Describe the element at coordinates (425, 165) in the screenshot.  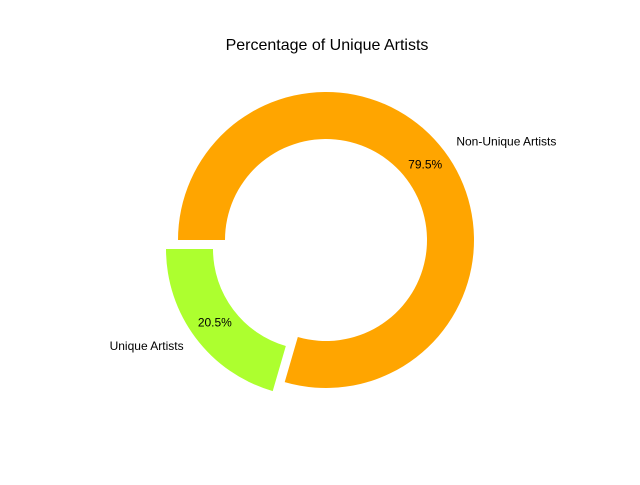
I see `pct-label-non-unique-artists: 79.5%` at that location.